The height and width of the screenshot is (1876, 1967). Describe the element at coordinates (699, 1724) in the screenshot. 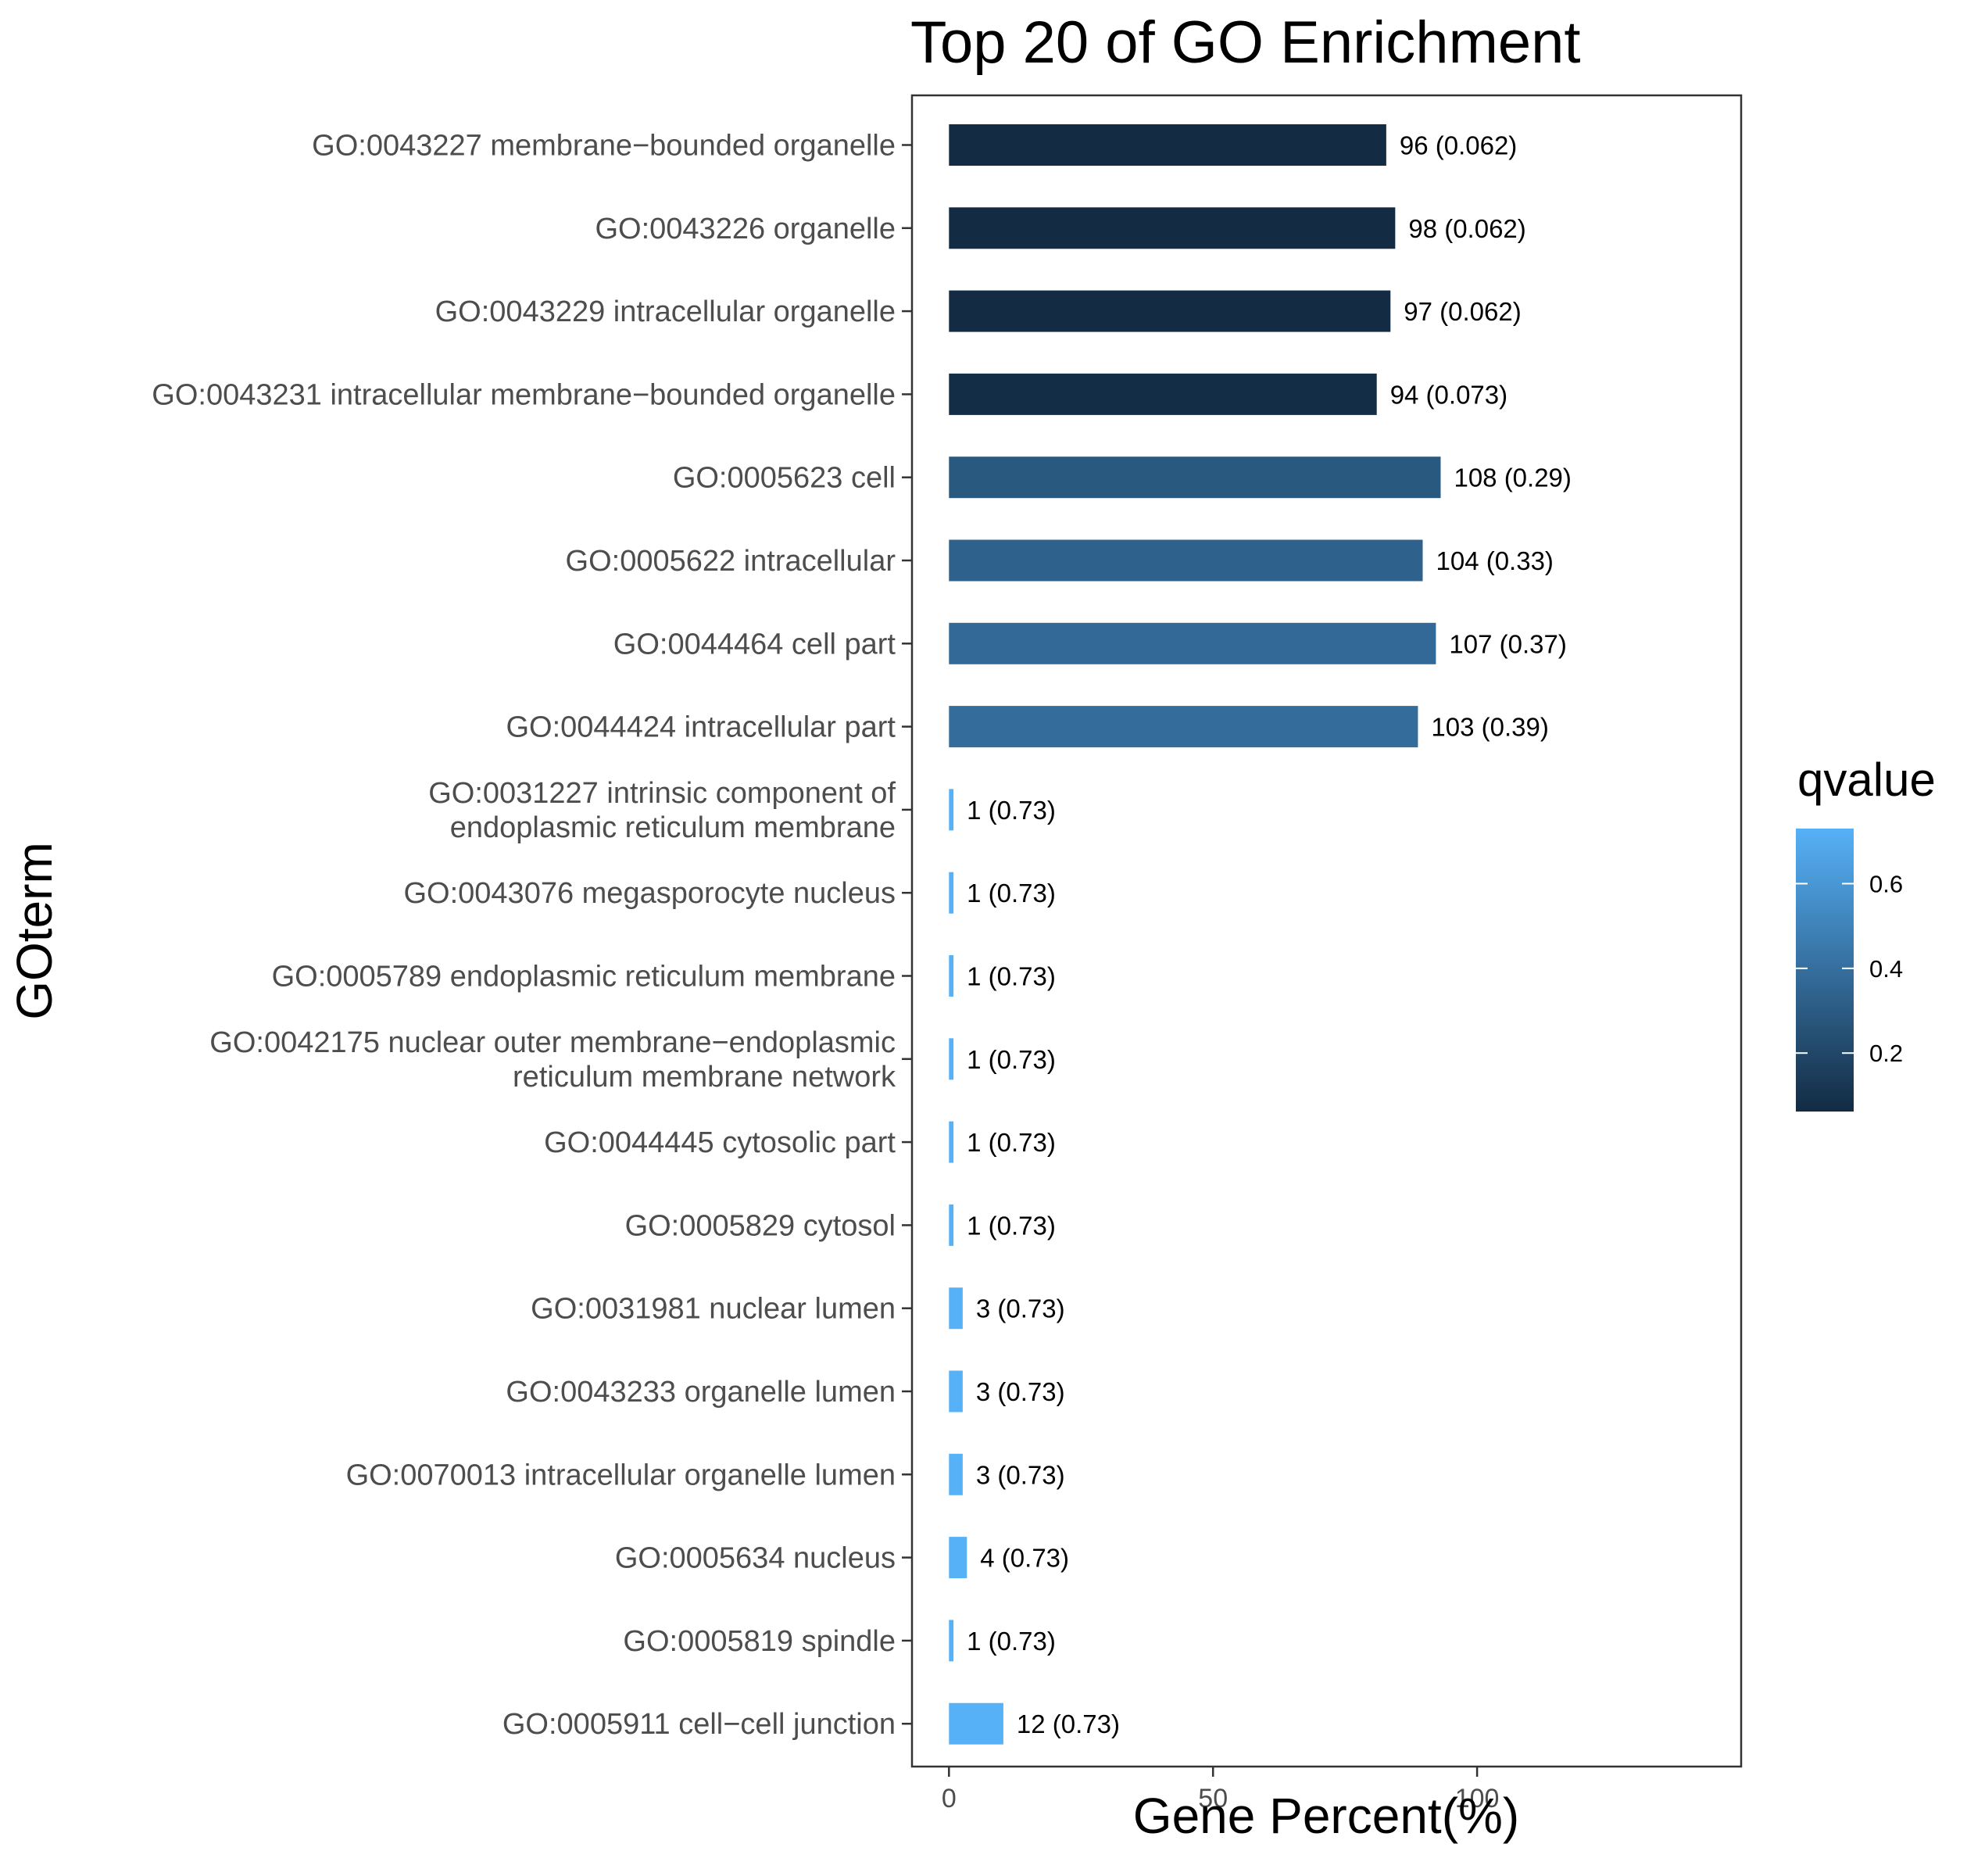

I see `y-tick-label: GO:0005911 cell−cell junction` at that location.